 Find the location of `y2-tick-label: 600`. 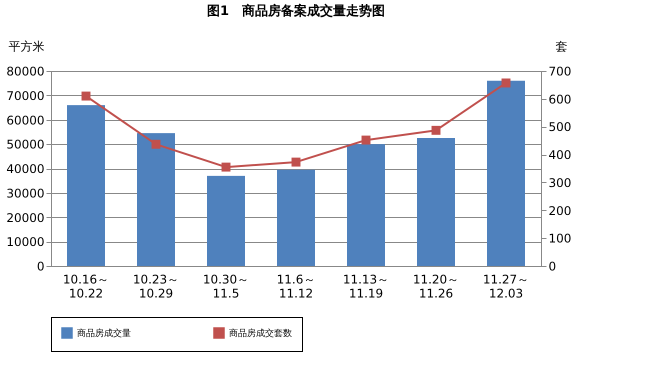

y2-tick-label: 600 is located at coordinates (560, 99).